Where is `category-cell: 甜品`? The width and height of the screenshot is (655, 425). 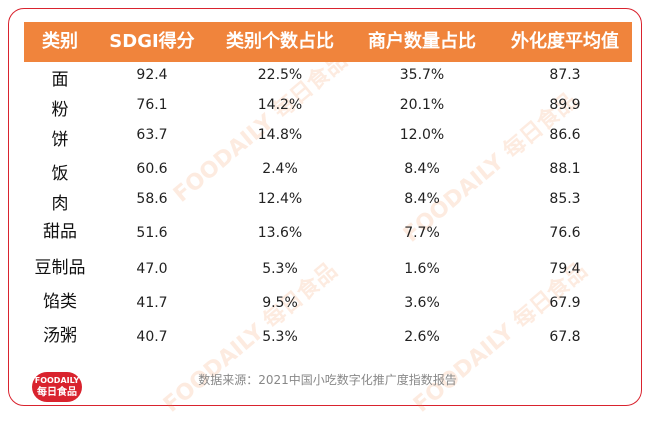
category-cell: 甜品 is located at coordinates (60, 232).